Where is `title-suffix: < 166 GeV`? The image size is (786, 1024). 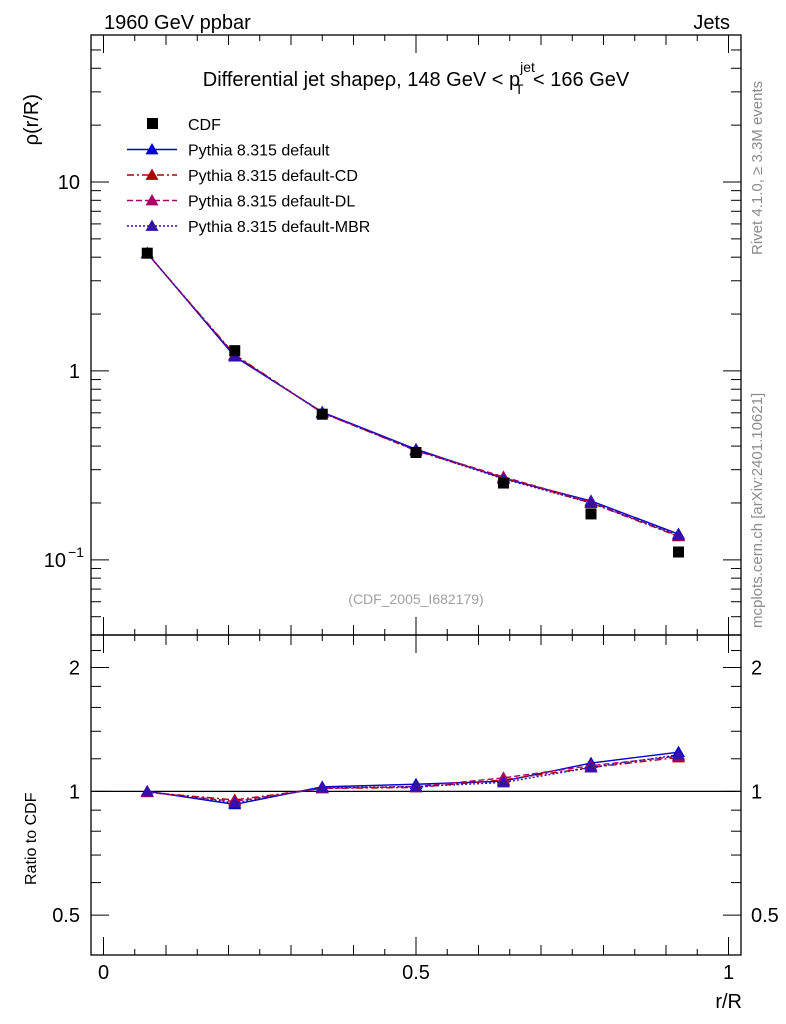 title-suffix: < 166 GeV is located at coordinates (578, 80).